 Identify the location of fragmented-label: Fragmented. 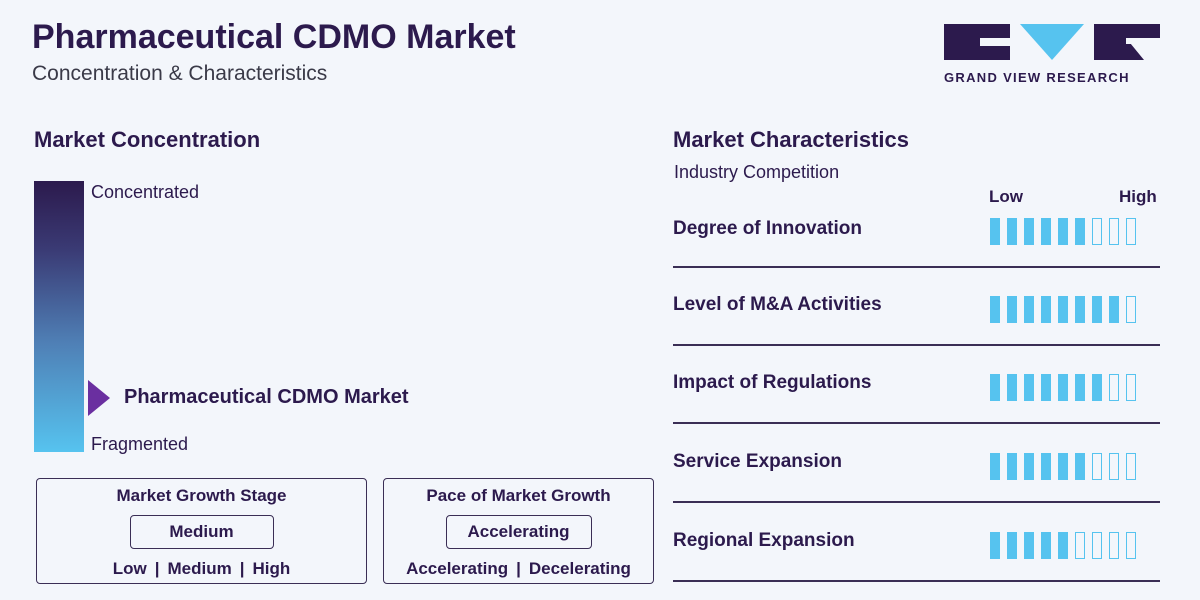
(140, 444).